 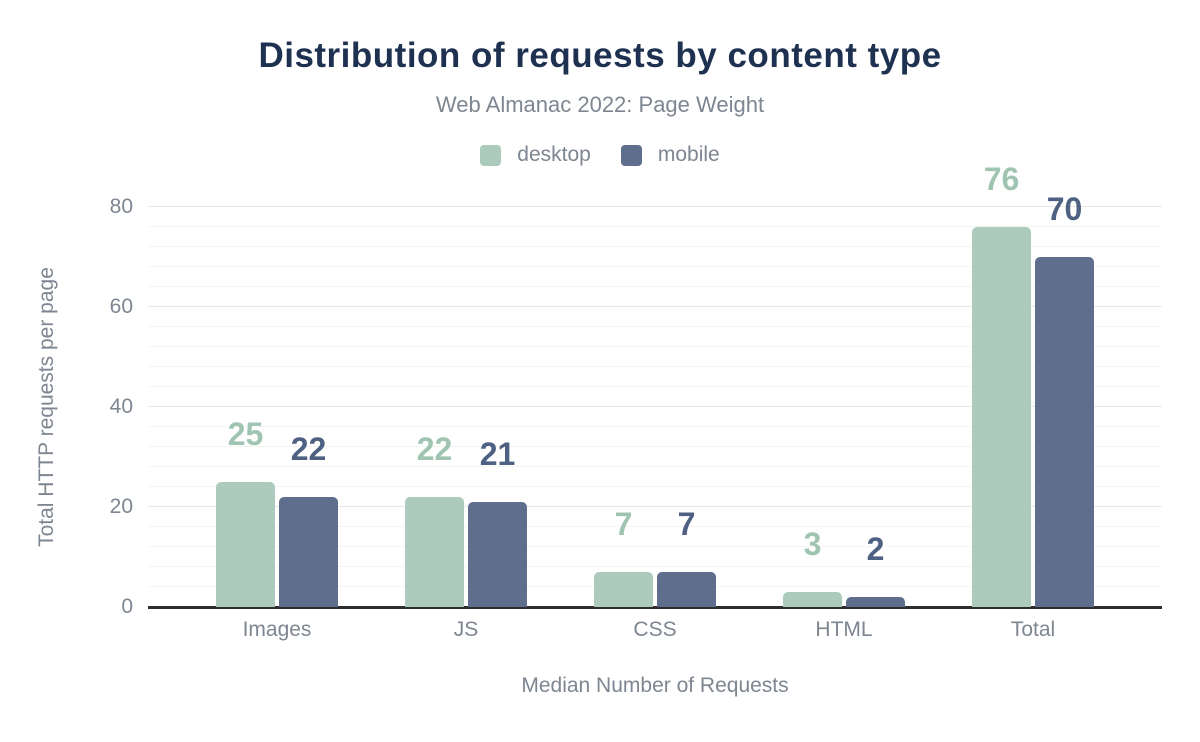 What do you see at coordinates (127, 606) in the screenshot?
I see `y-tick-label: 0` at bounding box center [127, 606].